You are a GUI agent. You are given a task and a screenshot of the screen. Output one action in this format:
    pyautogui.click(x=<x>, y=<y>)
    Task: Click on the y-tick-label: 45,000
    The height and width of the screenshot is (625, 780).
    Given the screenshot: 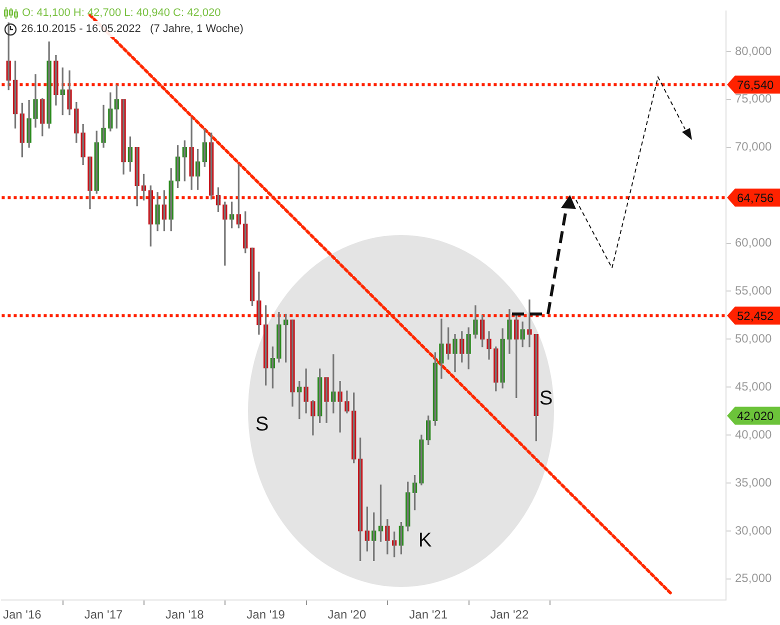 What is the action you would take?
    pyautogui.click(x=753, y=386)
    